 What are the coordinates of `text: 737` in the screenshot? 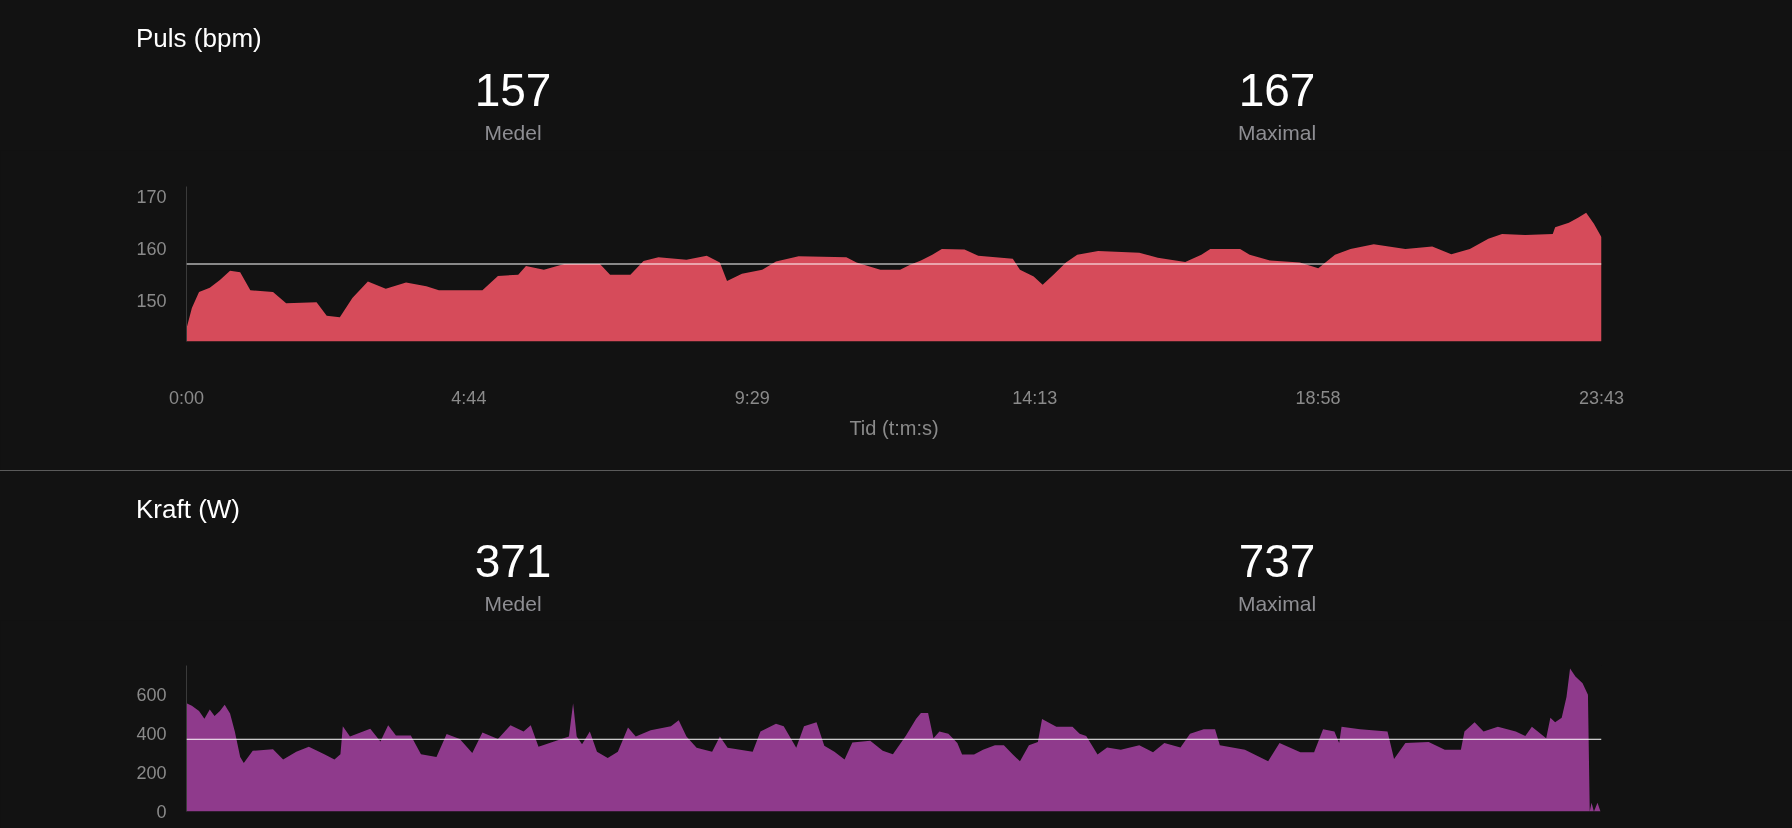 It's located at (1277, 561).